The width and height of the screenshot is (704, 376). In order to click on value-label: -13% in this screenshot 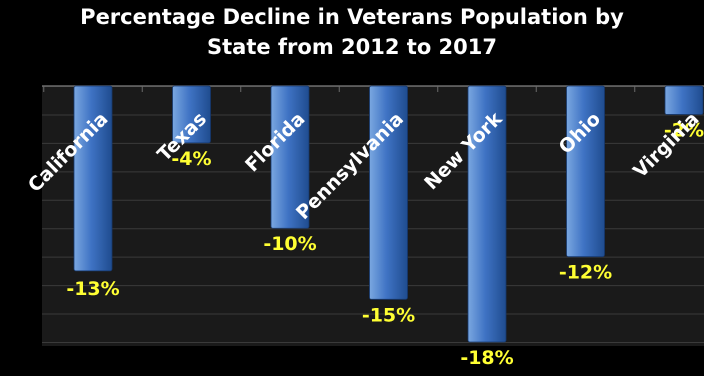, I will do `click(92, 289)`.